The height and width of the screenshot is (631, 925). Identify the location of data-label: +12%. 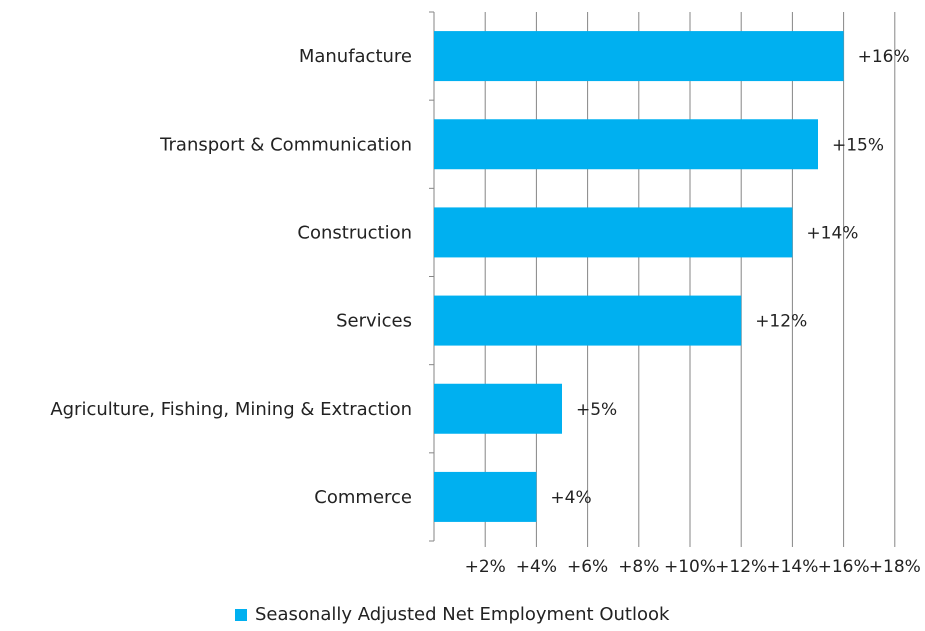
(781, 322).